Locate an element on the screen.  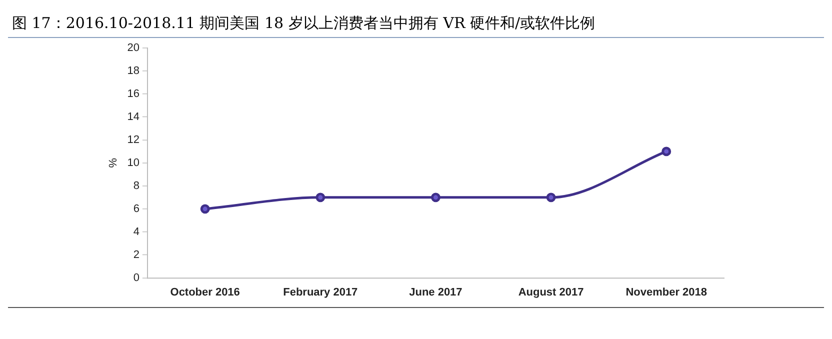
x-tick-label: November 2018 is located at coordinates (666, 292).